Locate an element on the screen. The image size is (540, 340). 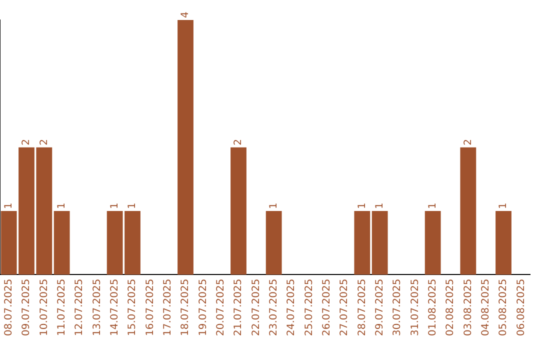
x-tick-label: 13.07.2025 is located at coordinates (97, 307).